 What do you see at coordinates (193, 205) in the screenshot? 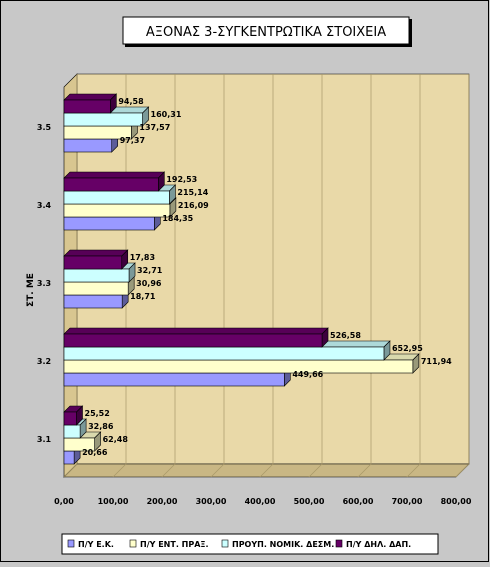
I see `data-label: 216,09` at bounding box center [193, 205].